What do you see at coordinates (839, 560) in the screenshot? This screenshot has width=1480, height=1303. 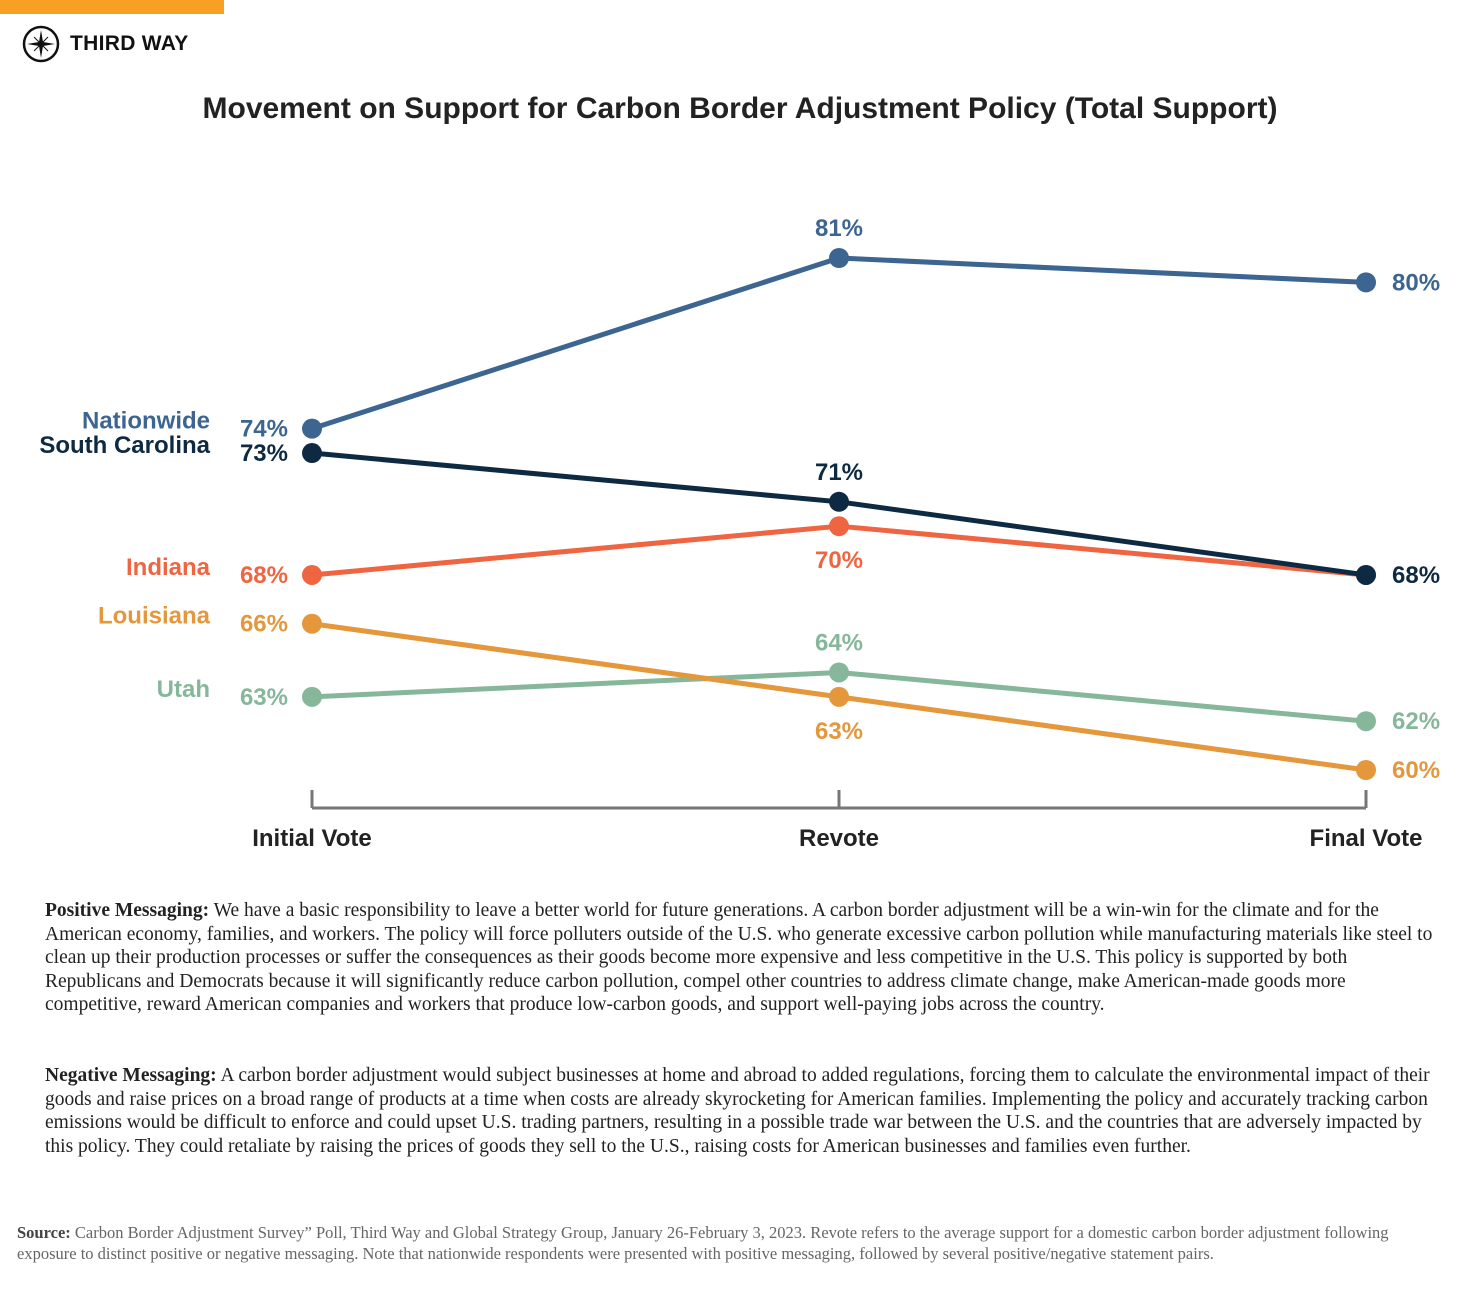 I see `data-label: 70%` at bounding box center [839, 560].